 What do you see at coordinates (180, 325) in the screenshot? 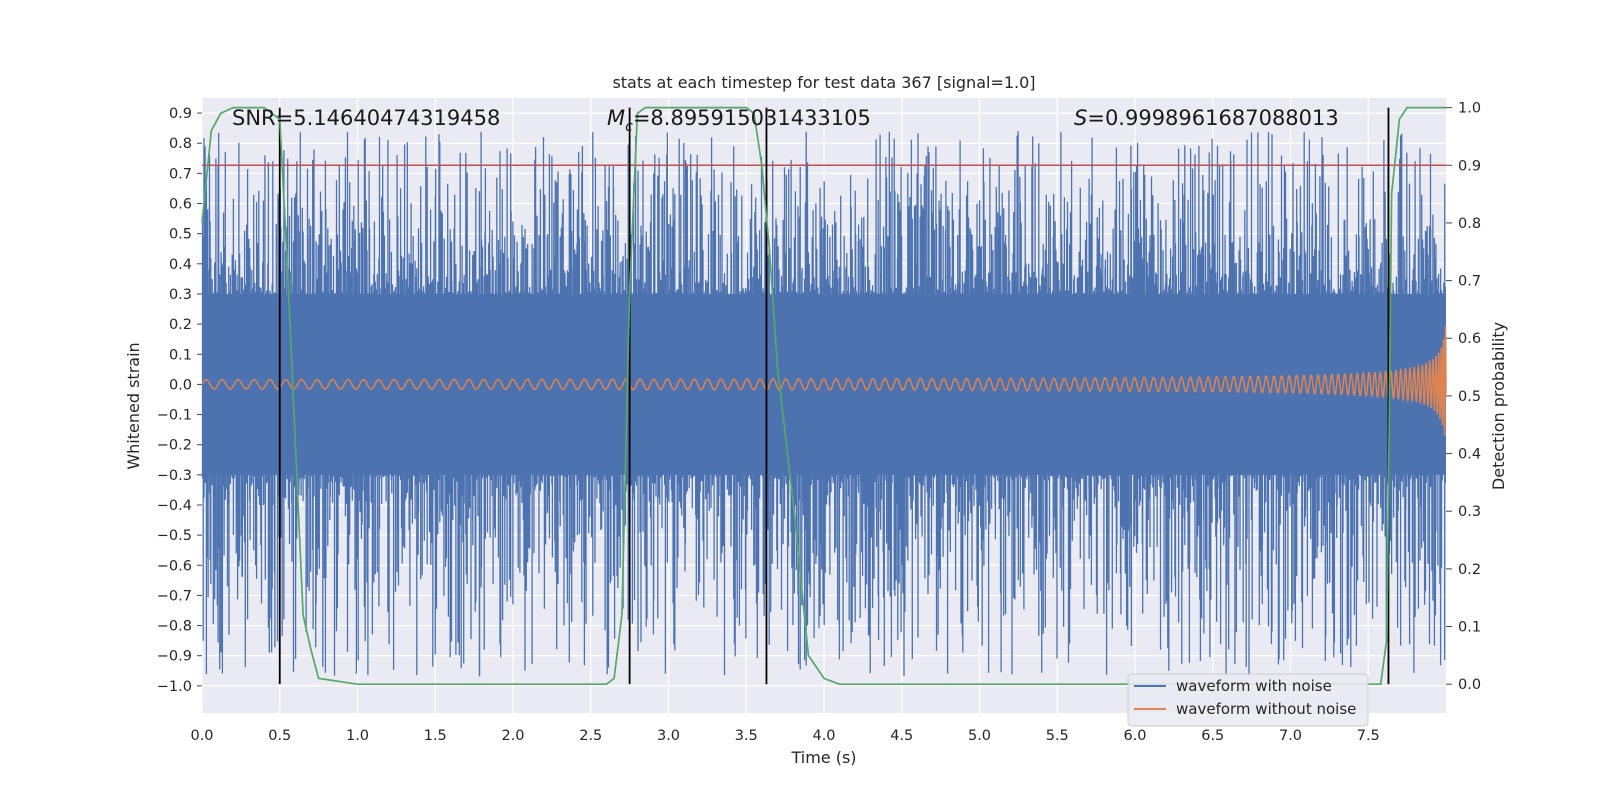
I see `y-tick-label: 0.2` at bounding box center [180, 325].